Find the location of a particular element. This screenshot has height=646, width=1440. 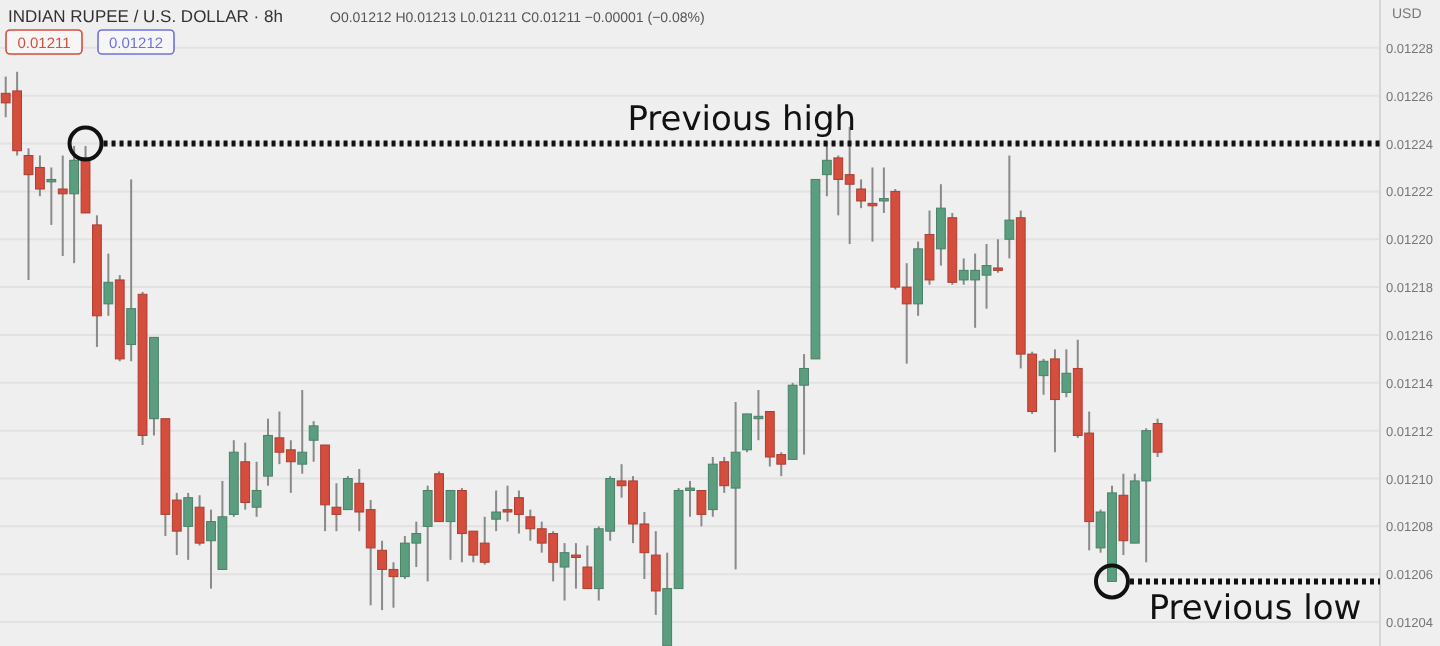

ref-line-label: Previous high is located at coordinates (742, 119).